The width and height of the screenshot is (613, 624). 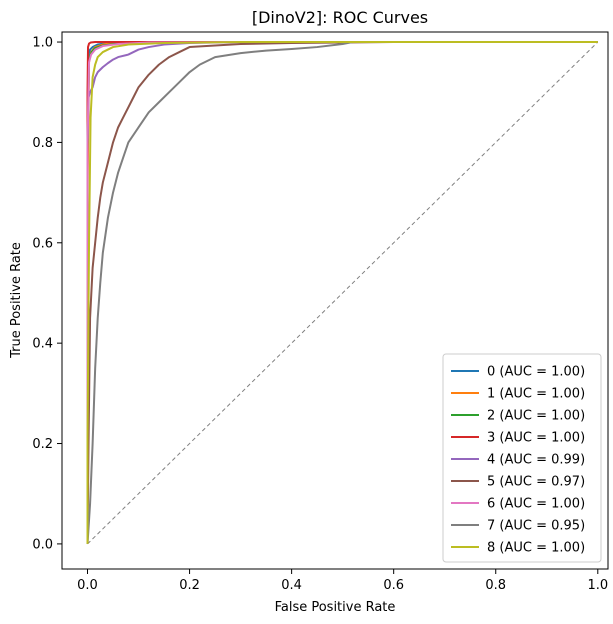 What do you see at coordinates (495, 585) in the screenshot?
I see `x-tick-label: 0.8` at bounding box center [495, 585].